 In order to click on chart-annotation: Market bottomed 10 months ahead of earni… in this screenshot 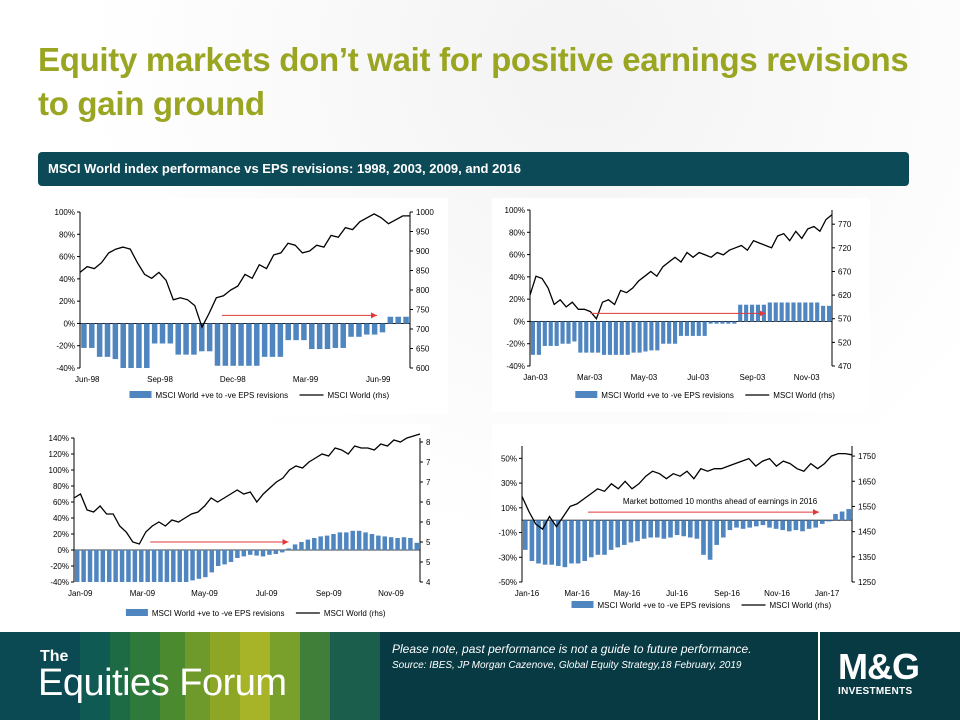, I will do `click(720, 501)`.